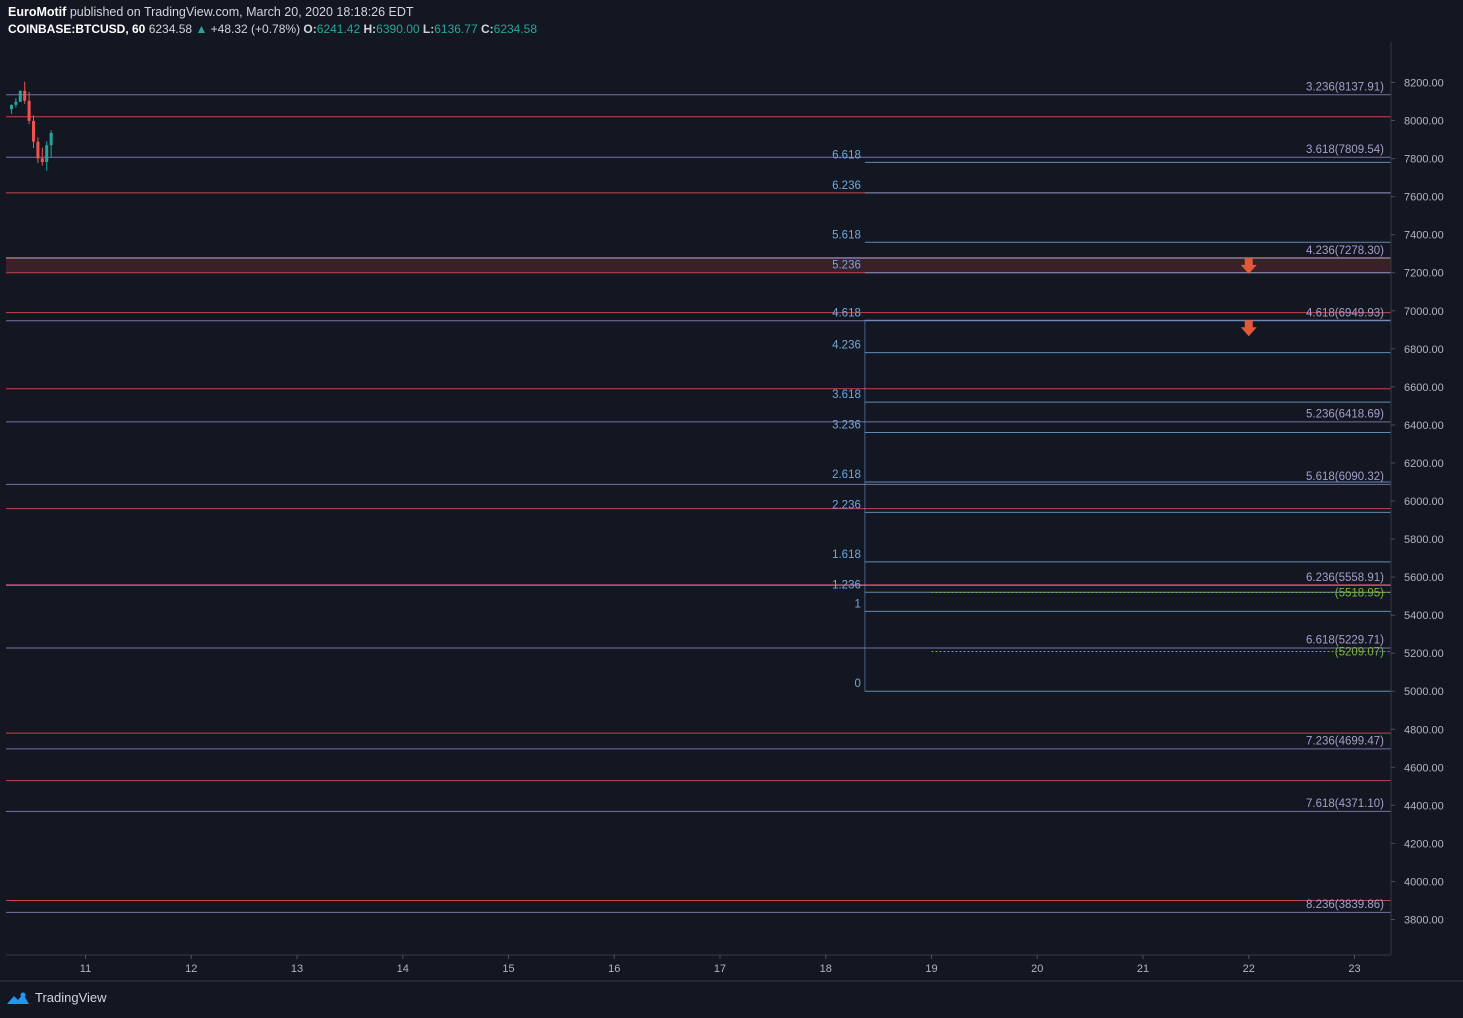  I want to click on candles, so click(31, 126).